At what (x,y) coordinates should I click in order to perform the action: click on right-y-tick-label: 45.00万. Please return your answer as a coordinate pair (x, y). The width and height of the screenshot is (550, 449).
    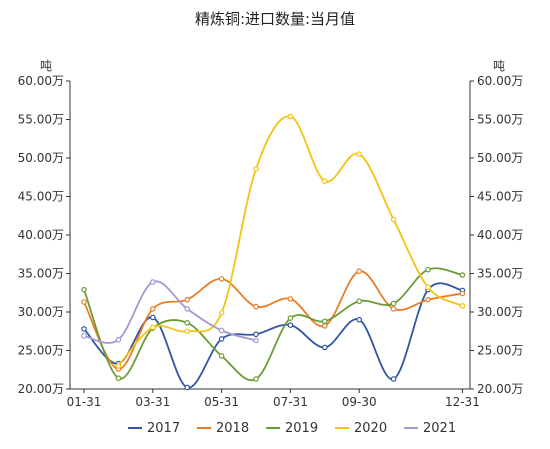
    Looking at the image, I should click on (500, 197).